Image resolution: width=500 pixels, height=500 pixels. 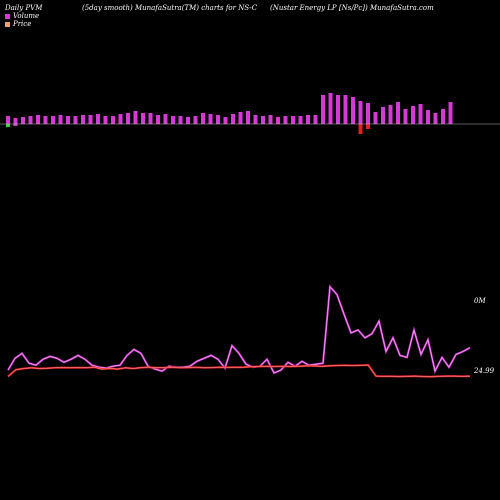 What do you see at coordinates (480, 301) in the screenshot?
I see `volume-end-label: 0M` at bounding box center [480, 301].